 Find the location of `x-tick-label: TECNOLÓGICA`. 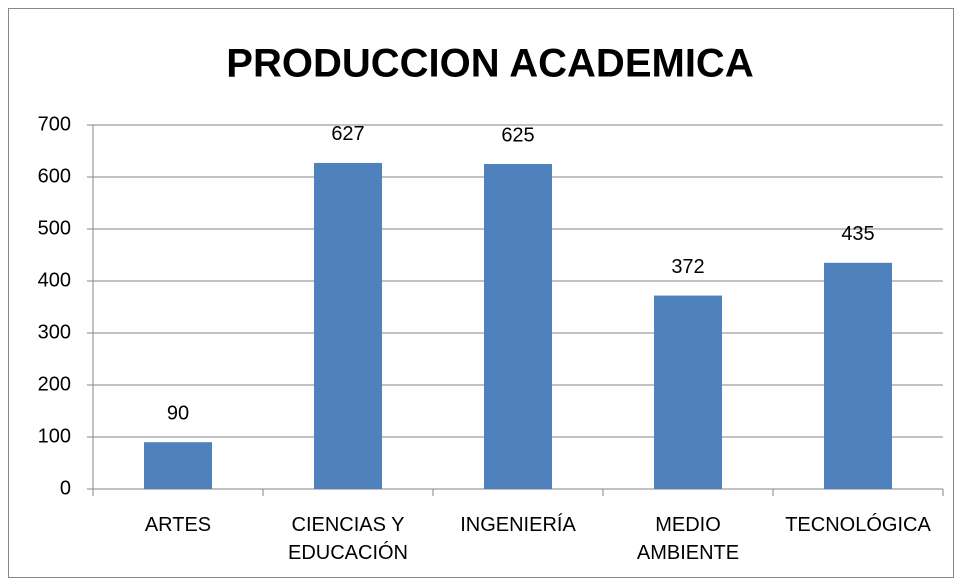

x-tick-label: TECNOLÓGICA is located at coordinates (858, 525).